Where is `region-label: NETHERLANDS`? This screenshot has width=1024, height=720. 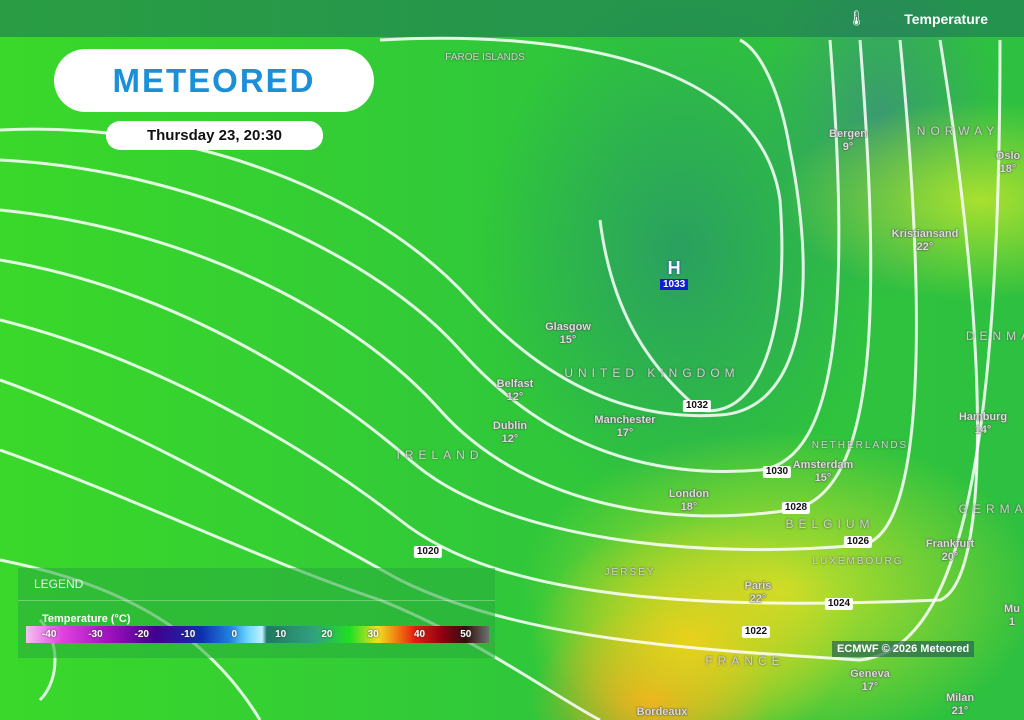 region-label: NETHERLANDS is located at coordinates (860, 445).